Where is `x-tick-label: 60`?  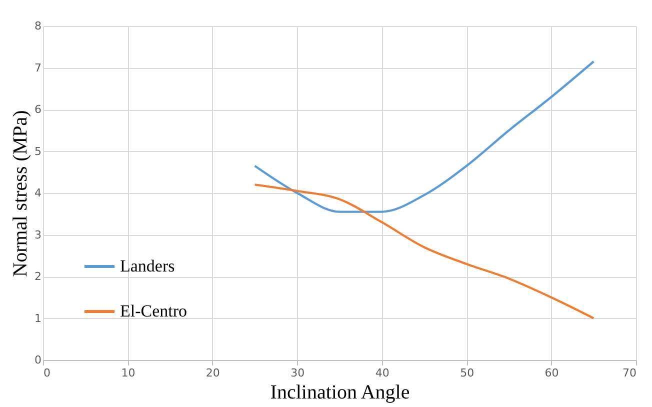 x-tick-label: 60 is located at coordinates (551, 373).